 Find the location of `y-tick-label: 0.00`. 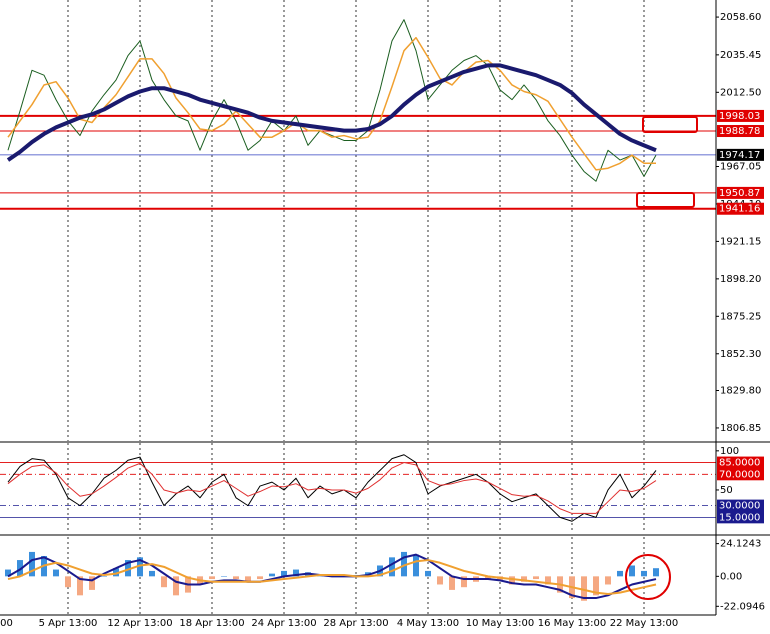

y-tick-label: 0.00 is located at coordinates (731, 576).